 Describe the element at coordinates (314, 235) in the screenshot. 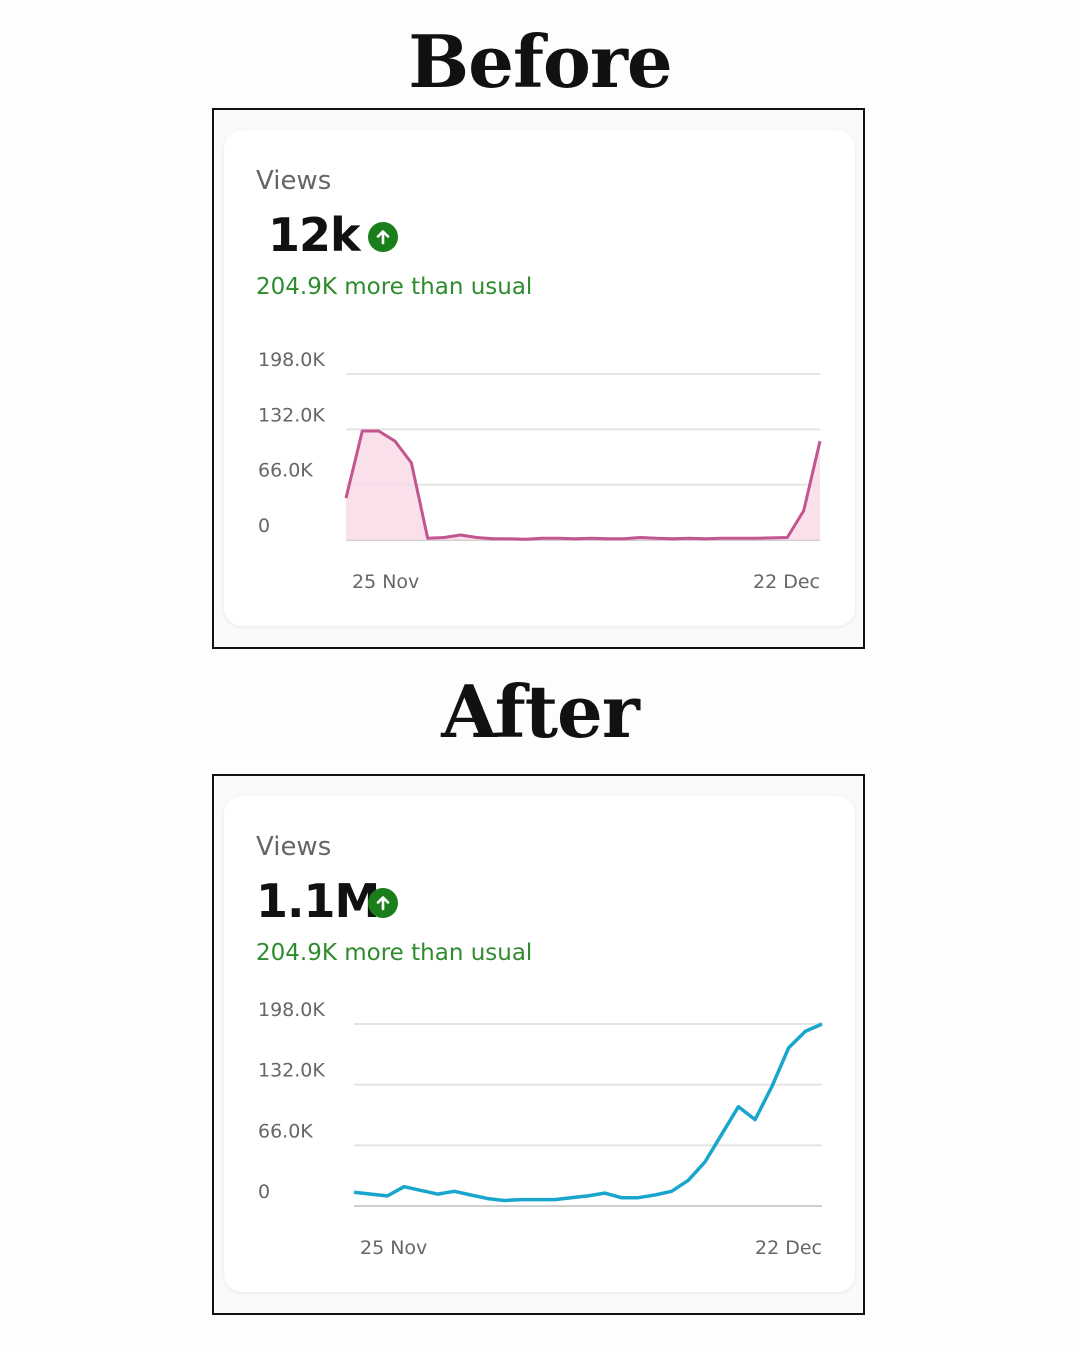

I see `views-value: 12k` at that location.